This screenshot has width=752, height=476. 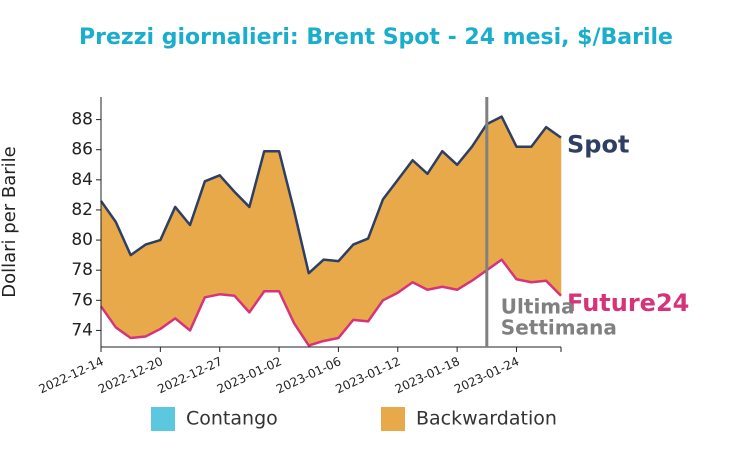 What do you see at coordinates (538, 307) in the screenshot?
I see `annotation: Ultima` at bounding box center [538, 307].